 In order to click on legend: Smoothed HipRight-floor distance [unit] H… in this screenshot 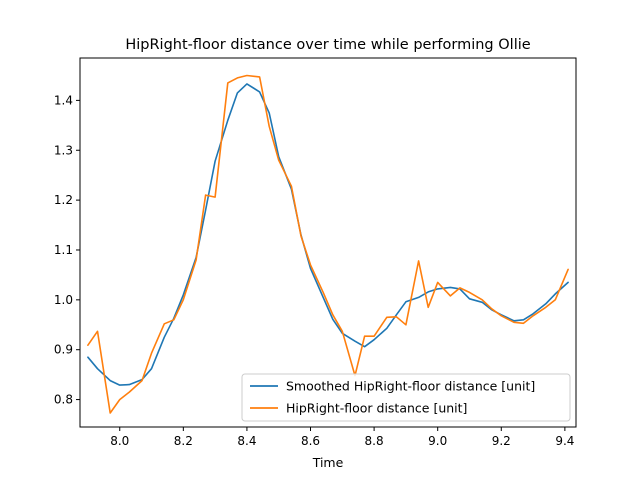, I will do `click(406, 397)`.